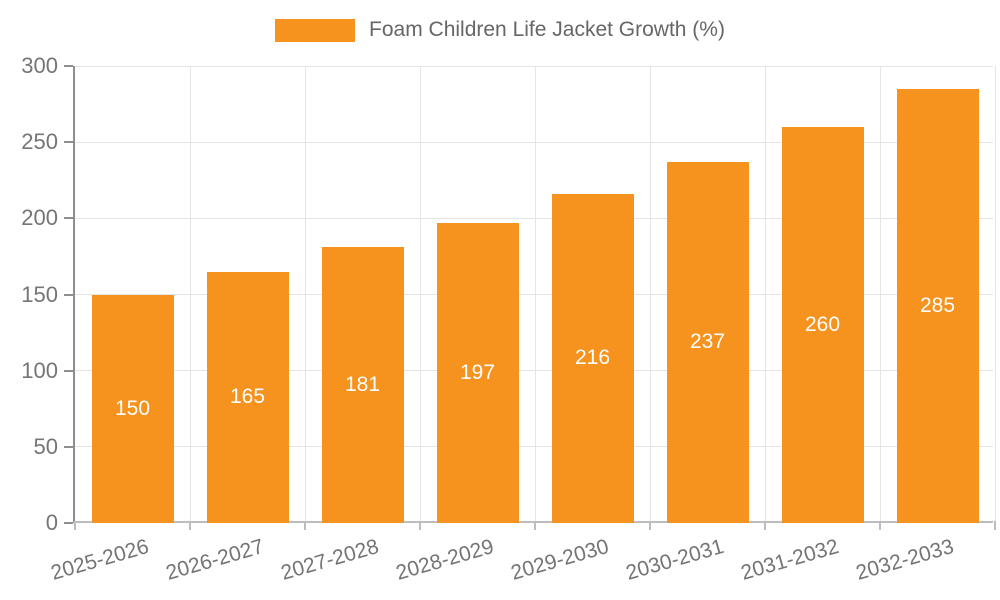 This screenshot has height=600, width=1000. I want to click on bar: 197, so click(477, 372).